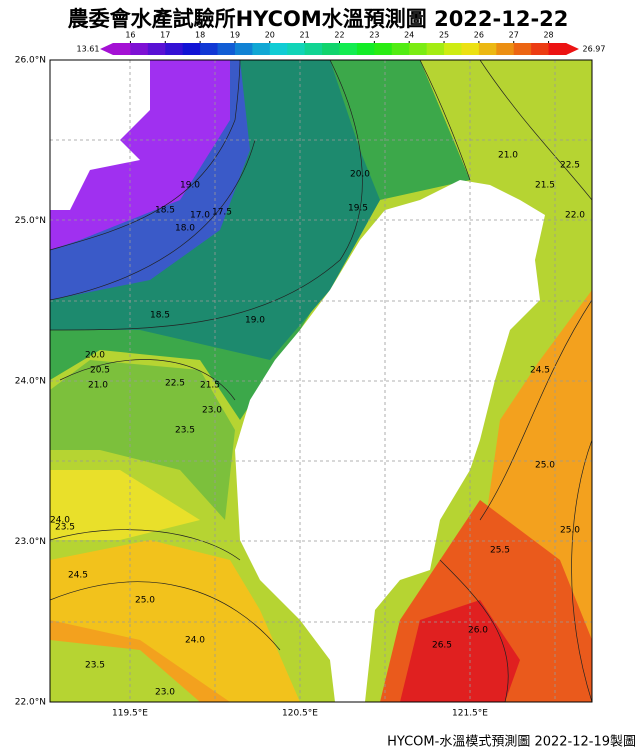  I want to click on colorbar: 16 17 18 19 20 21 22 23 24 25 26 27 28, so click(339, 43).